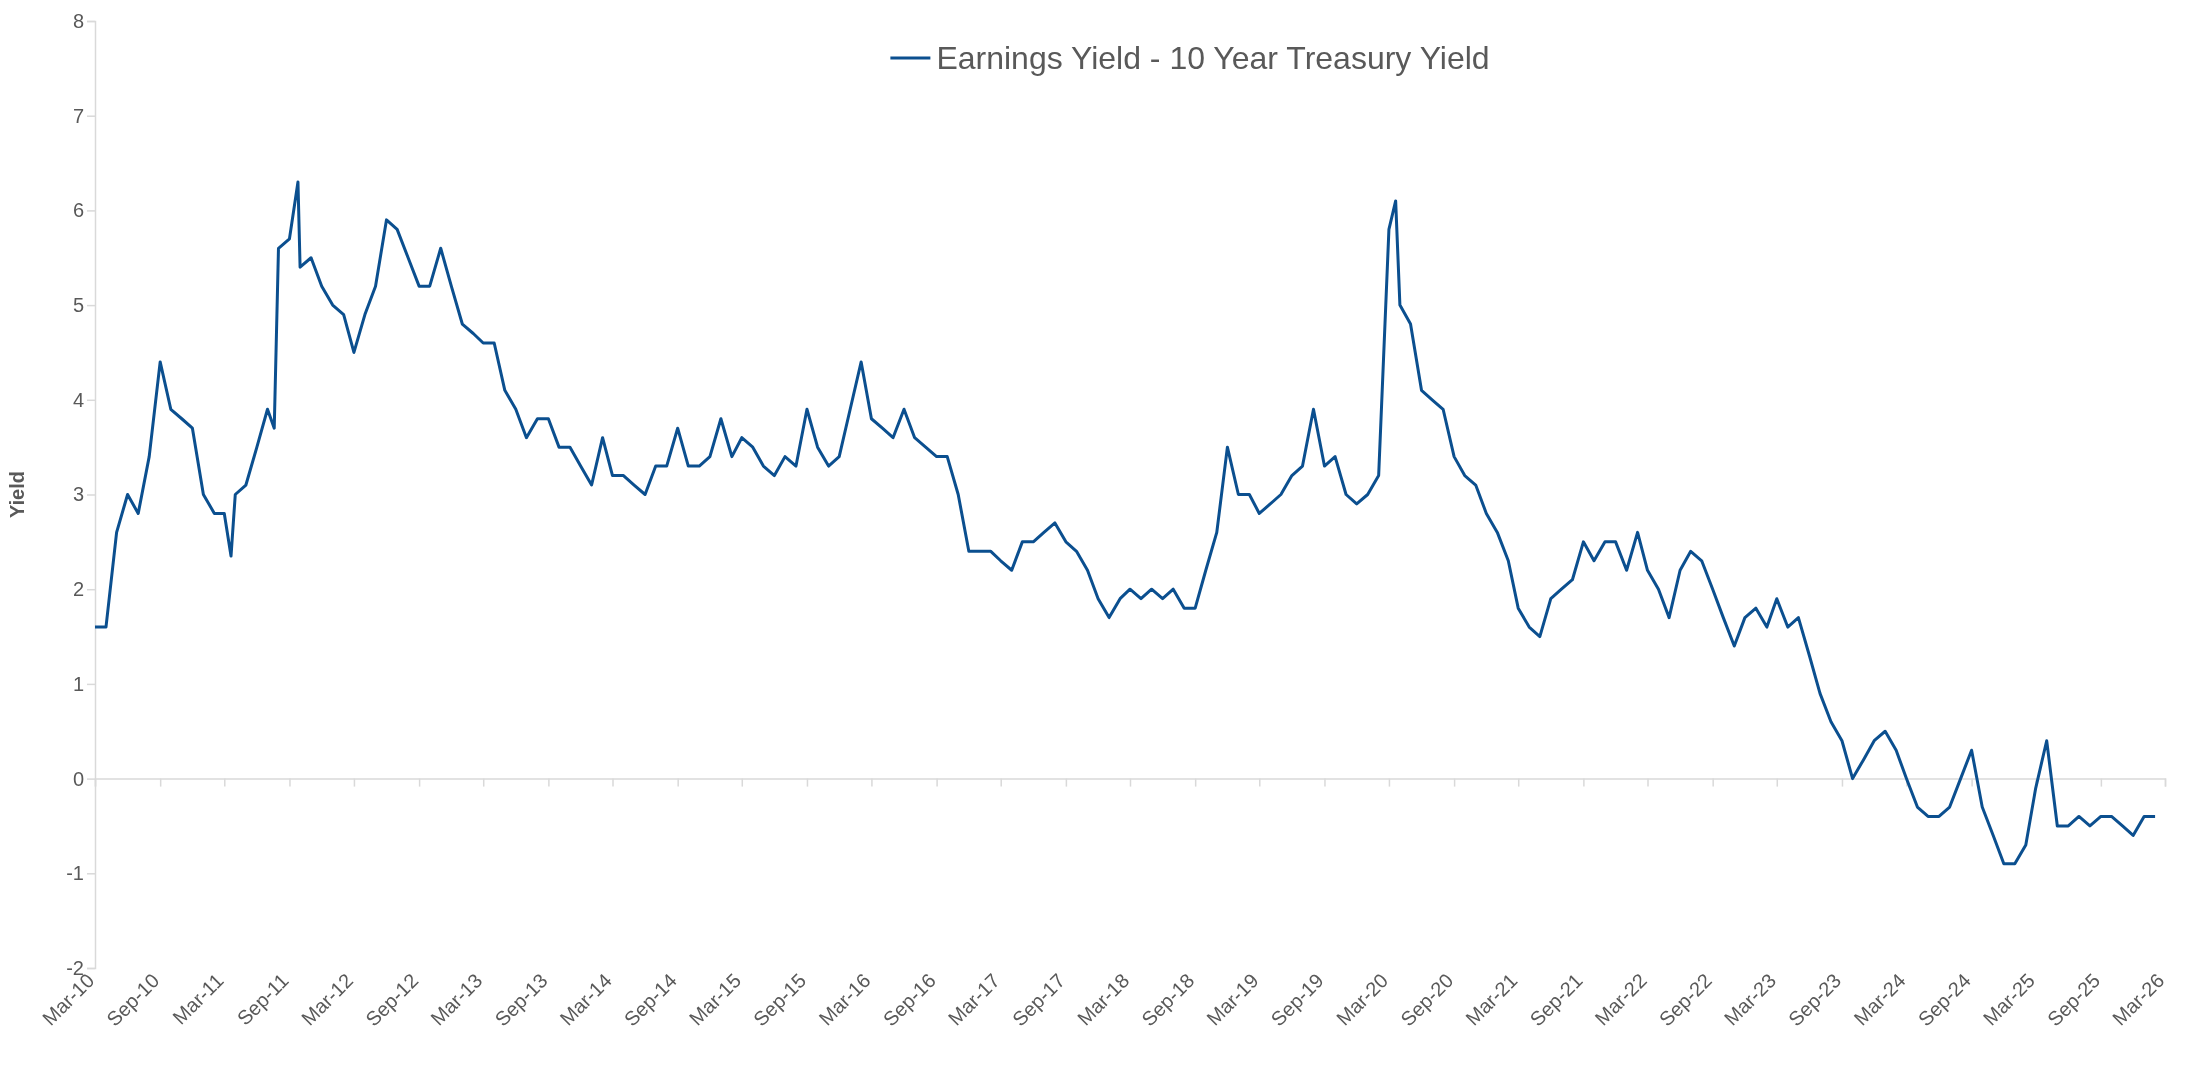 The height and width of the screenshot is (1070, 2190). What do you see at coordinates (78, 20) in the screenshot?
I see `y-tick-label: 8` at bounding box center [78, 20].